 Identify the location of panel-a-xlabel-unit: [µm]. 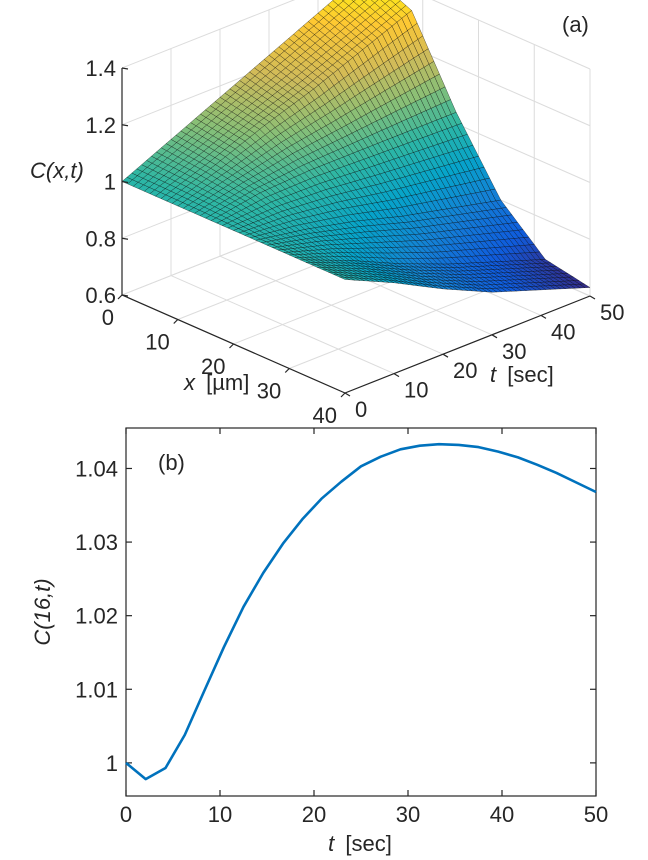
(227, 382).